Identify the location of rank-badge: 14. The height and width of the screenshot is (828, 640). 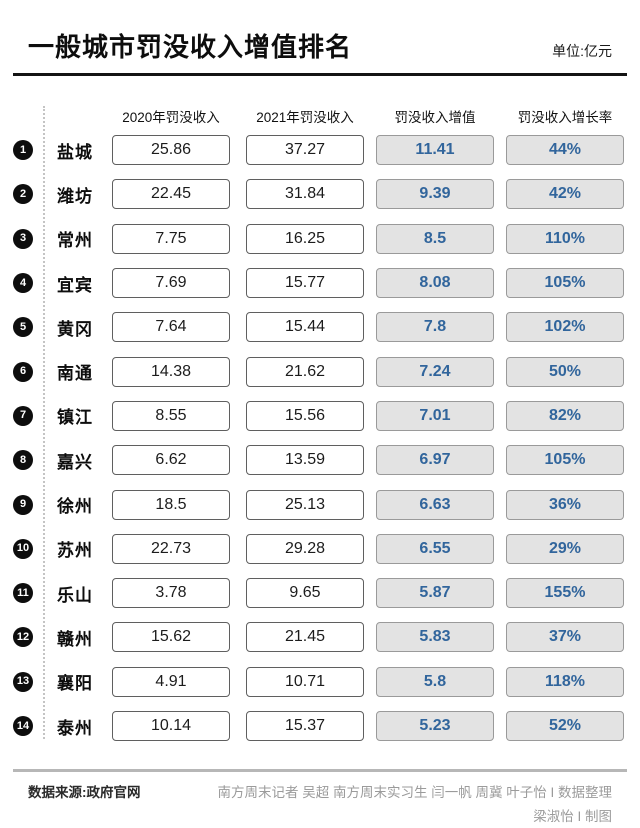
(23, 726).